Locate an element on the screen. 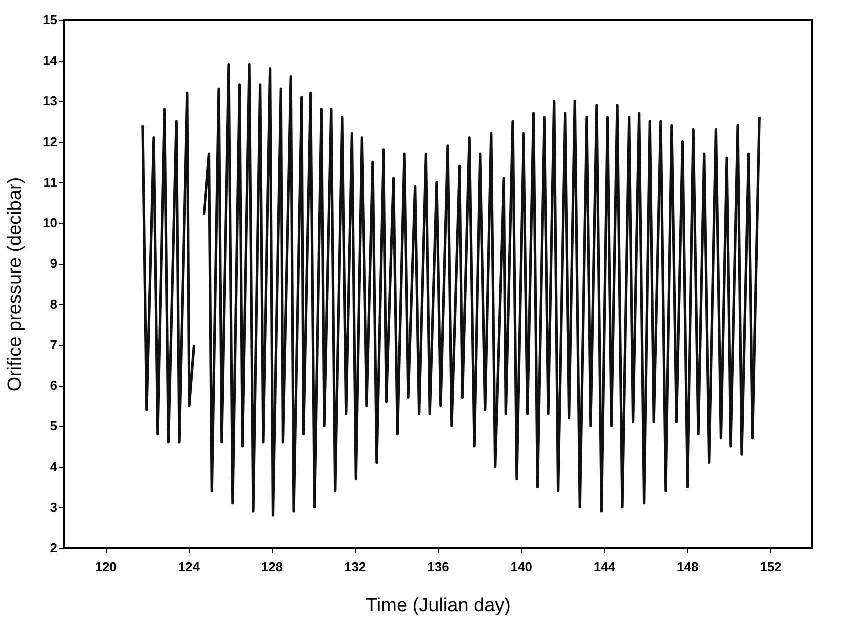 This screenshot has width=857, height=638. x-tick-label: 120 is located at coordinates (106, 567).